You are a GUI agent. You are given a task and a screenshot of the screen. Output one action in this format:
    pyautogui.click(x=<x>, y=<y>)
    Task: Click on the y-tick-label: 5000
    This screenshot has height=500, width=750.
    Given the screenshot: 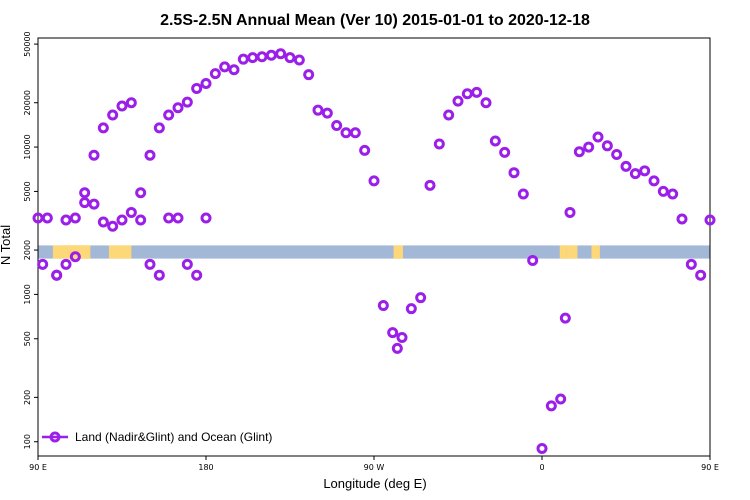 What is the action you would take?
    pyautogui.click(x=27, y=191)
    